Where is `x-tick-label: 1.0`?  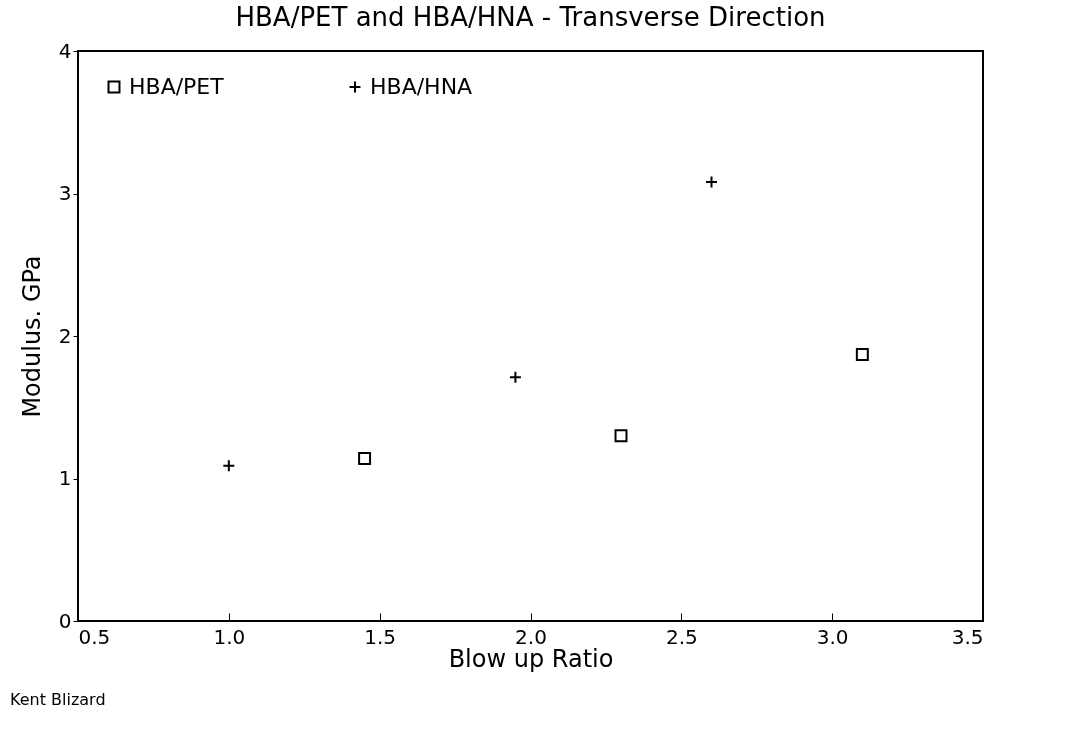
x-tick-label: 1.0 is located at coordinates (229, 636).